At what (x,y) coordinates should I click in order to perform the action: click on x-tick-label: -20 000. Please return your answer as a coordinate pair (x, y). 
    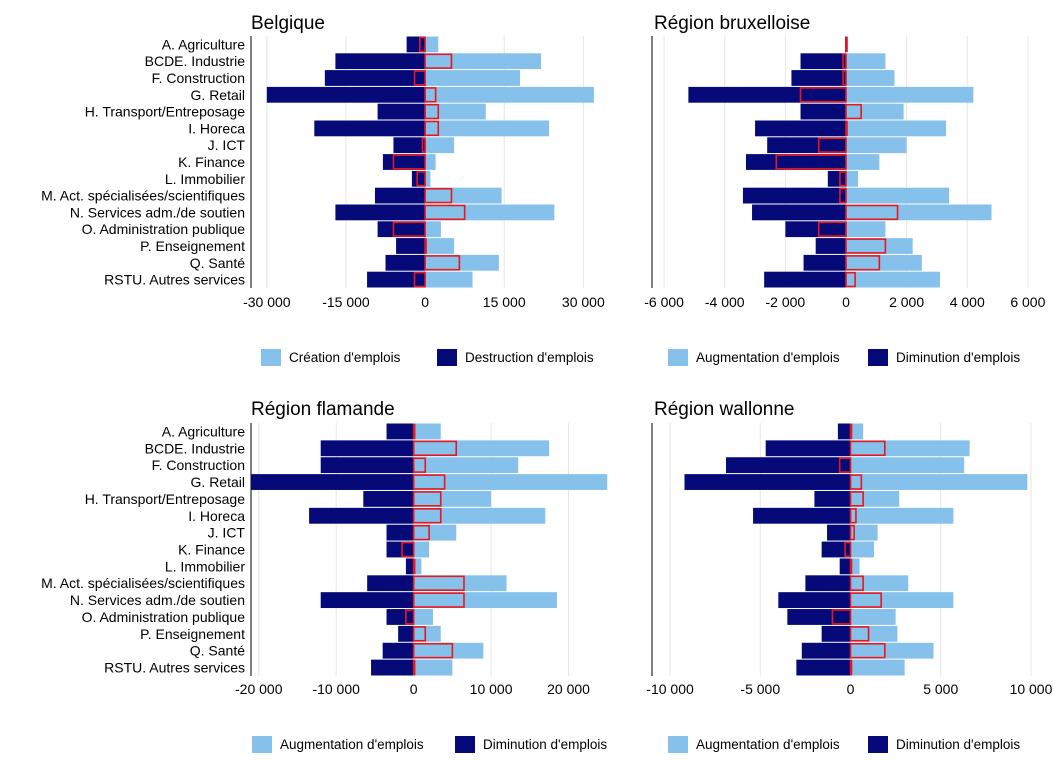
    Looking at the image, I should click on (259, 689).